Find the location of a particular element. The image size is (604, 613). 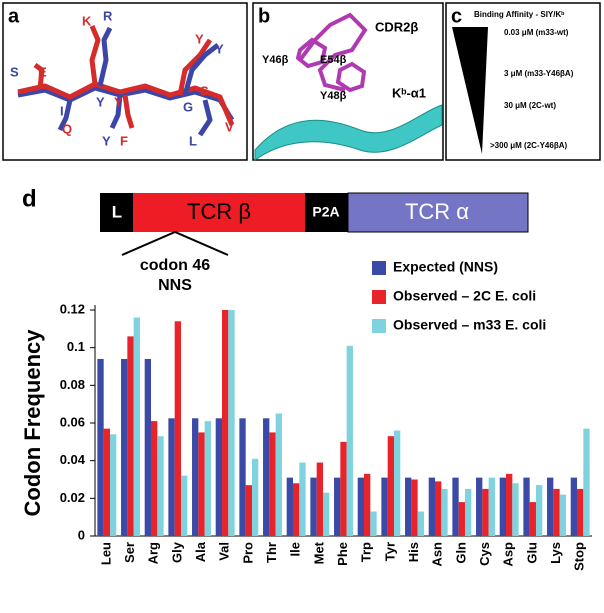

annotation: NNS is located at coordinates (175, 285).